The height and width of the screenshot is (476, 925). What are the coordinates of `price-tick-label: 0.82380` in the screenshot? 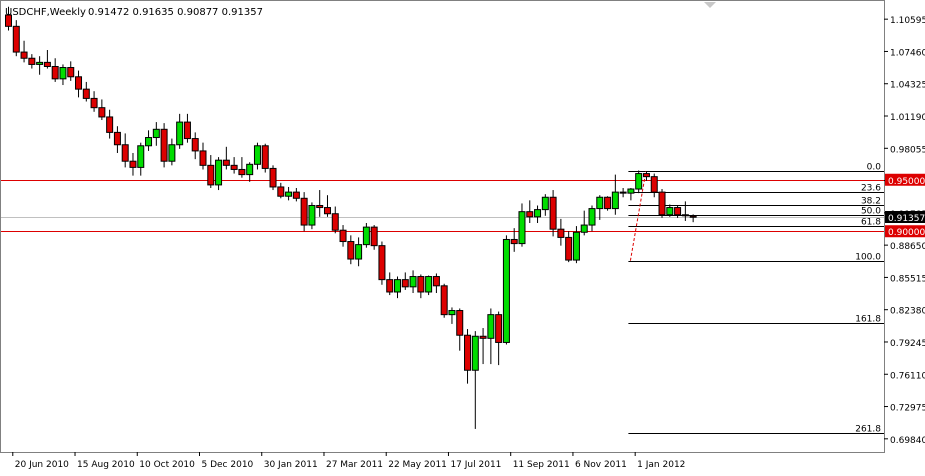 It's located at (907, 312).